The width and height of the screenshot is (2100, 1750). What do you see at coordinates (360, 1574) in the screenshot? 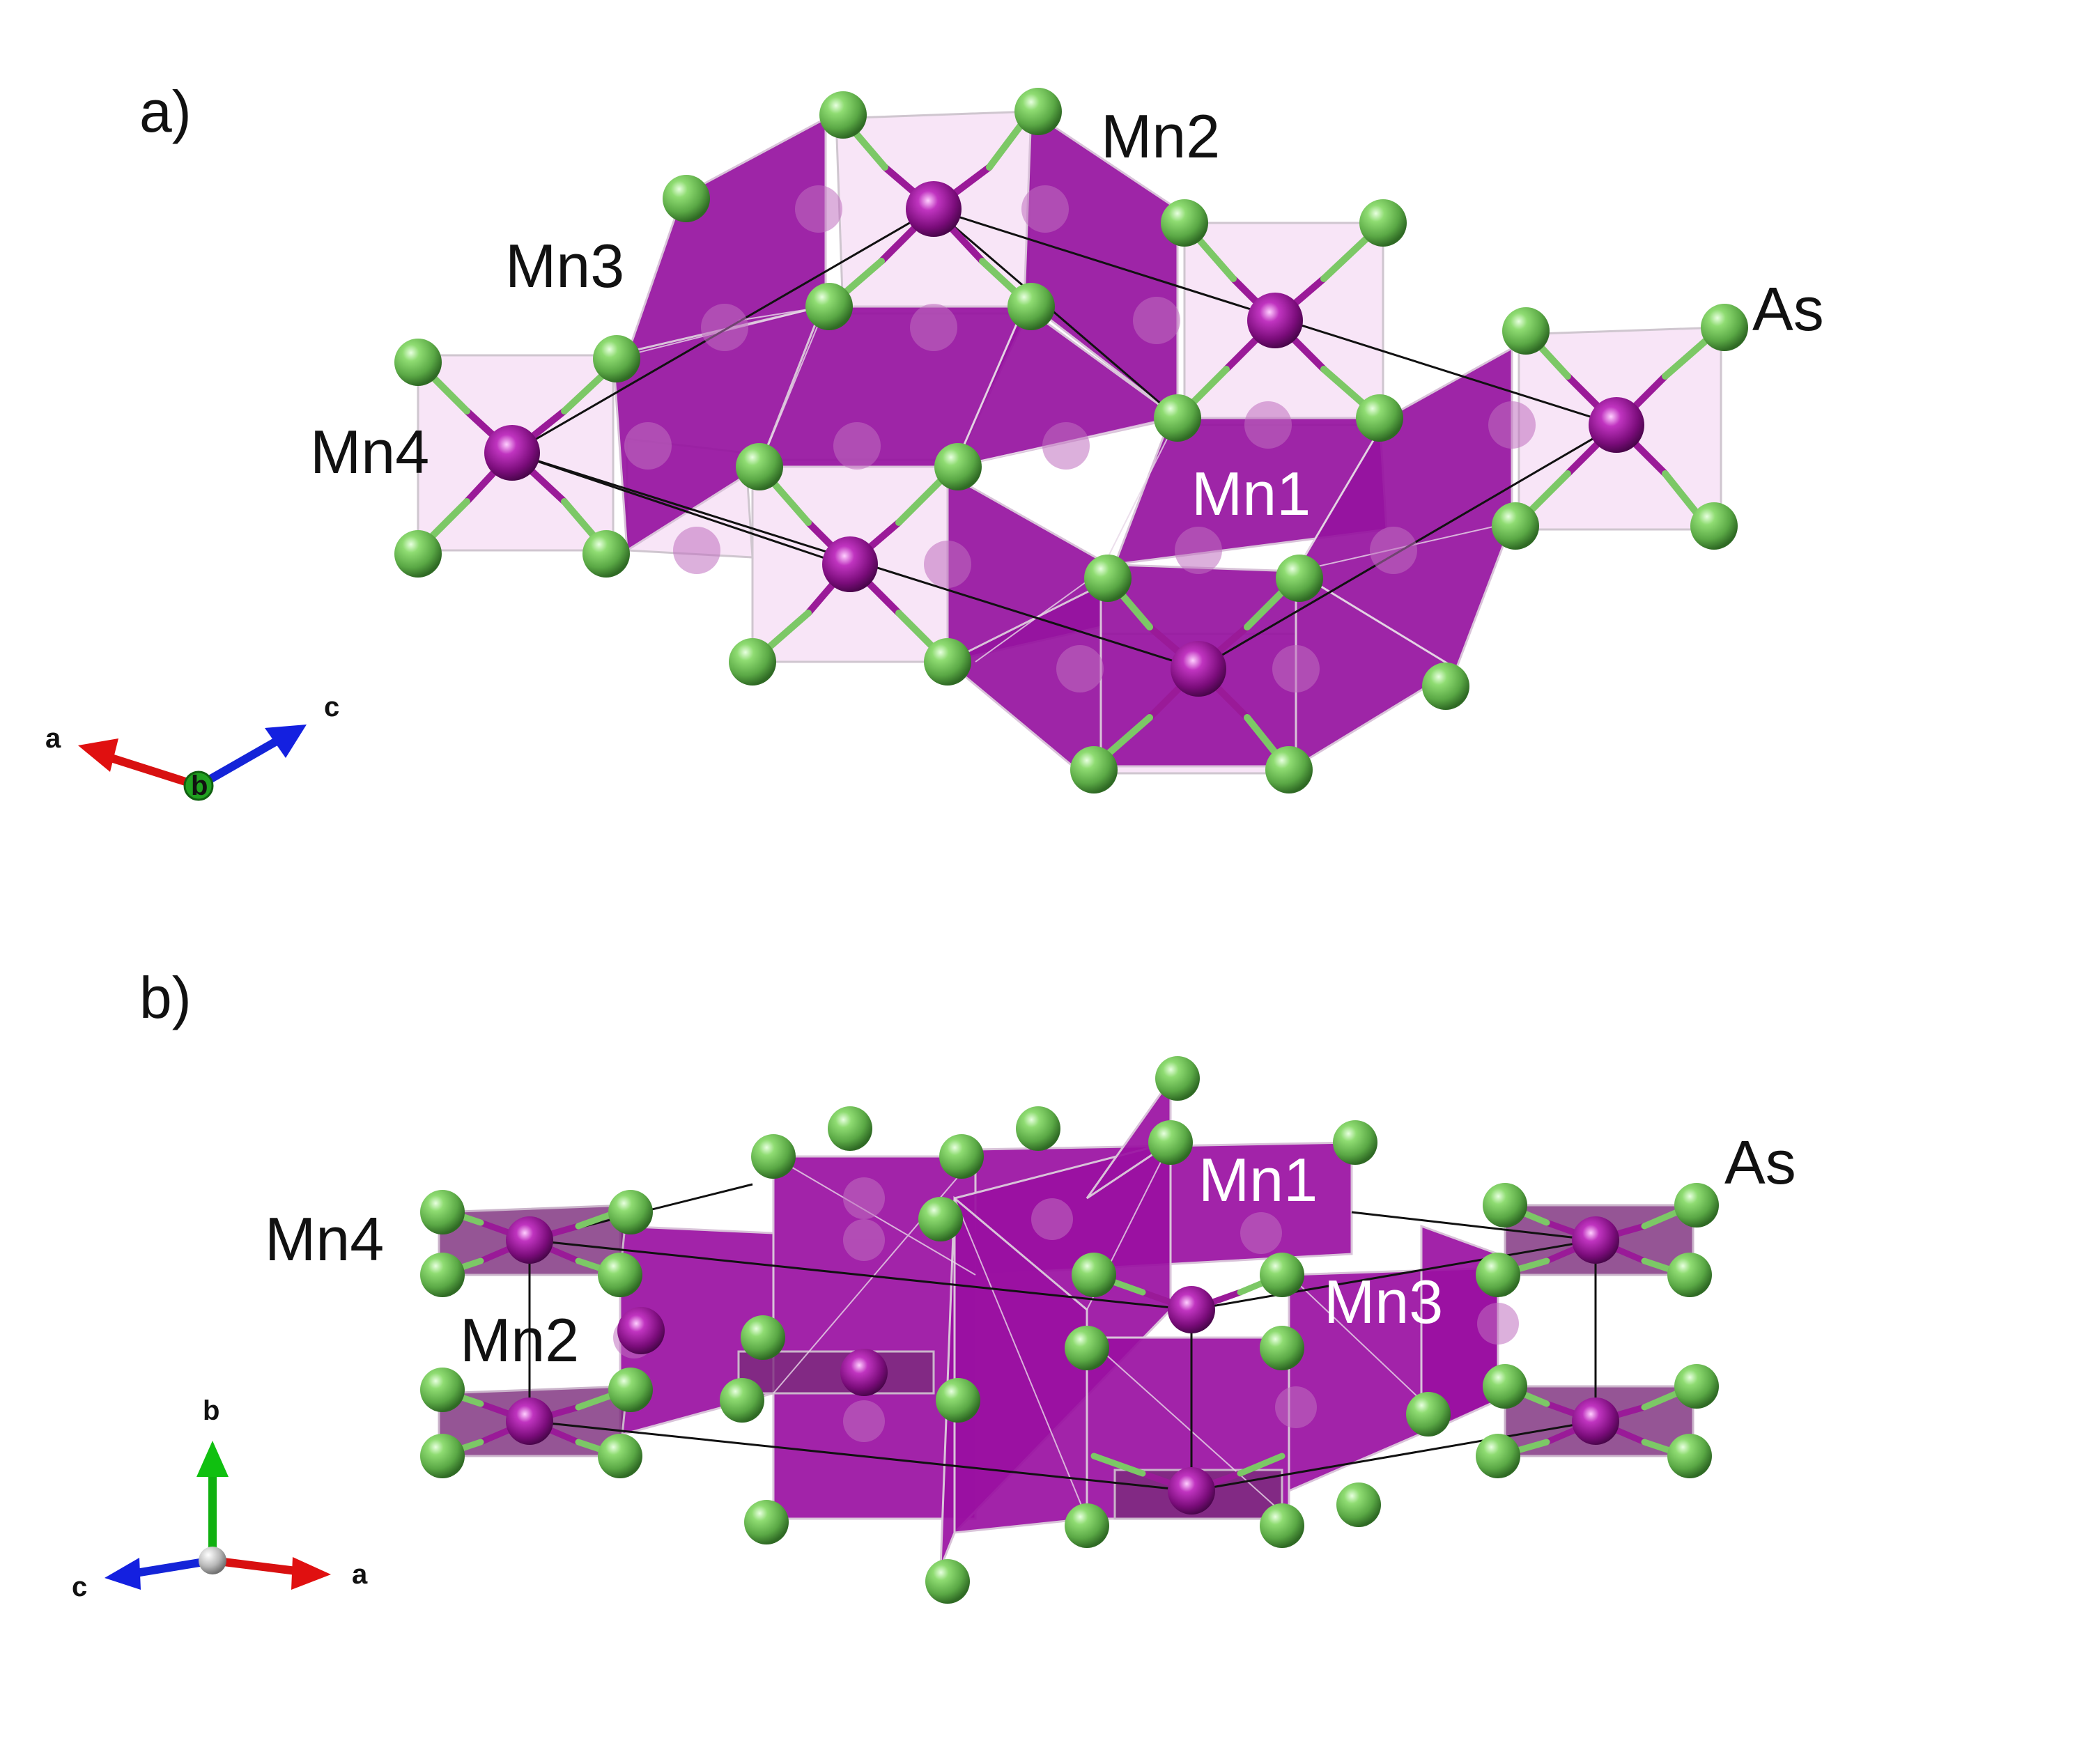
I see `panel-b-axis-a-label: a` at bounding box center [360, 1574].